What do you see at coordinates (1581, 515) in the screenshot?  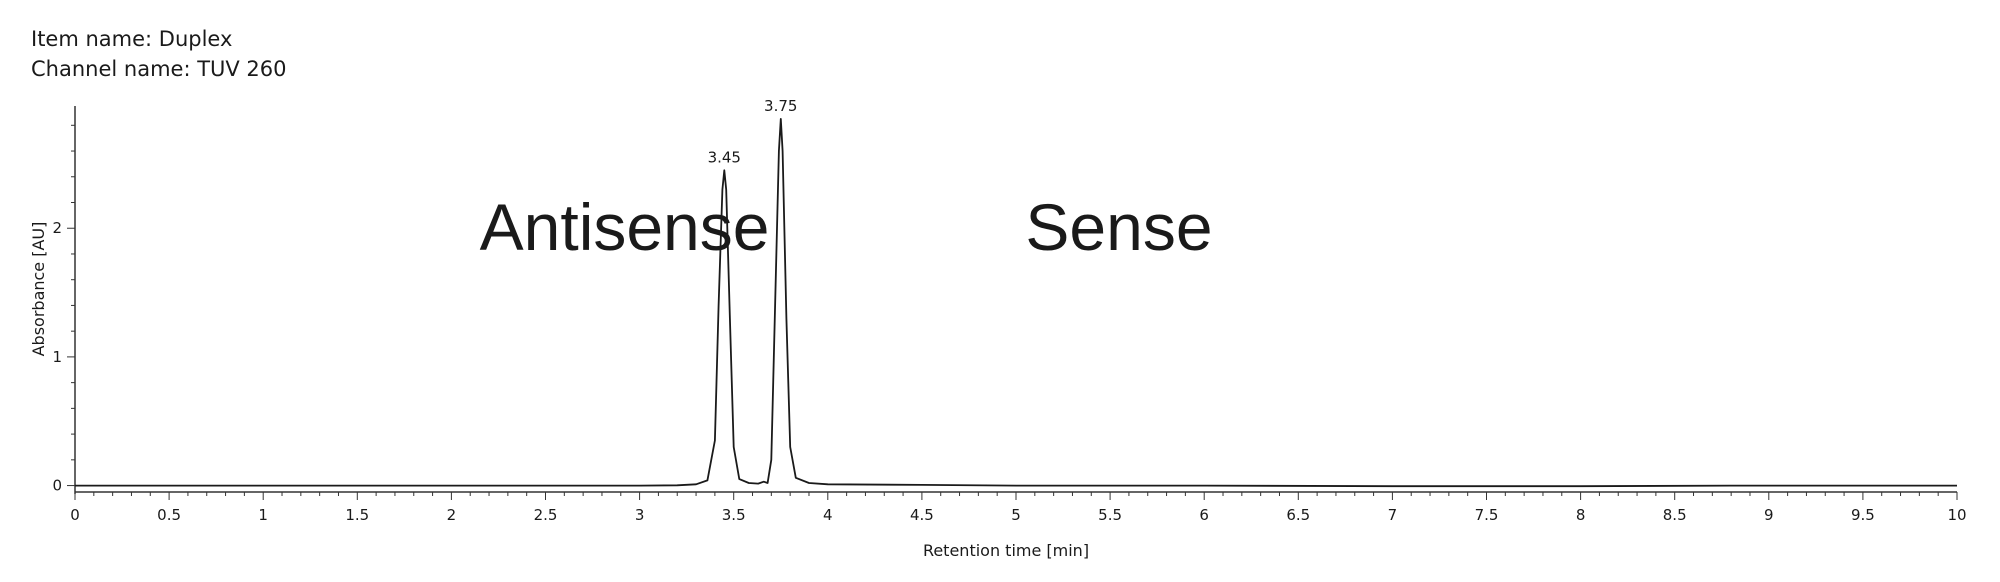 I see `x-tick-label: 8` at bounding box center [1581, 515].